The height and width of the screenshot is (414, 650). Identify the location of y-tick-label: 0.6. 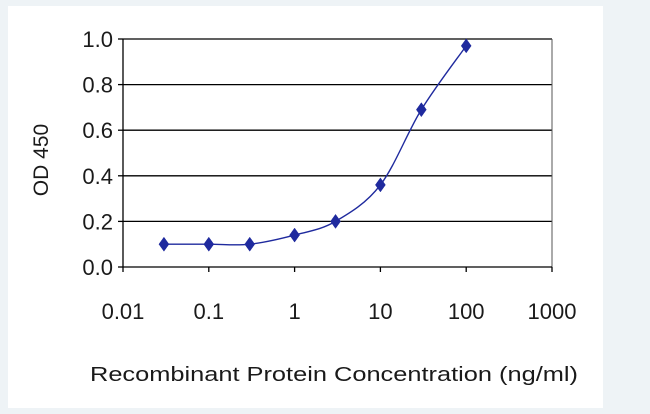
(97, 130).